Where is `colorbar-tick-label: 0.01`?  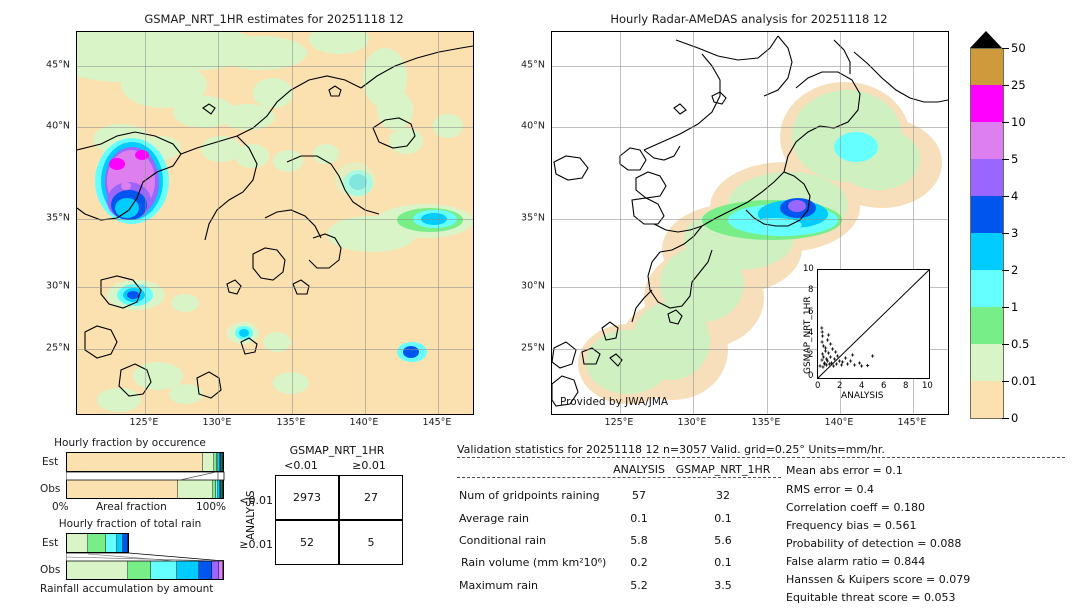
colorbar-tick-label: 0.01 is located at coordinates (1024, 381).